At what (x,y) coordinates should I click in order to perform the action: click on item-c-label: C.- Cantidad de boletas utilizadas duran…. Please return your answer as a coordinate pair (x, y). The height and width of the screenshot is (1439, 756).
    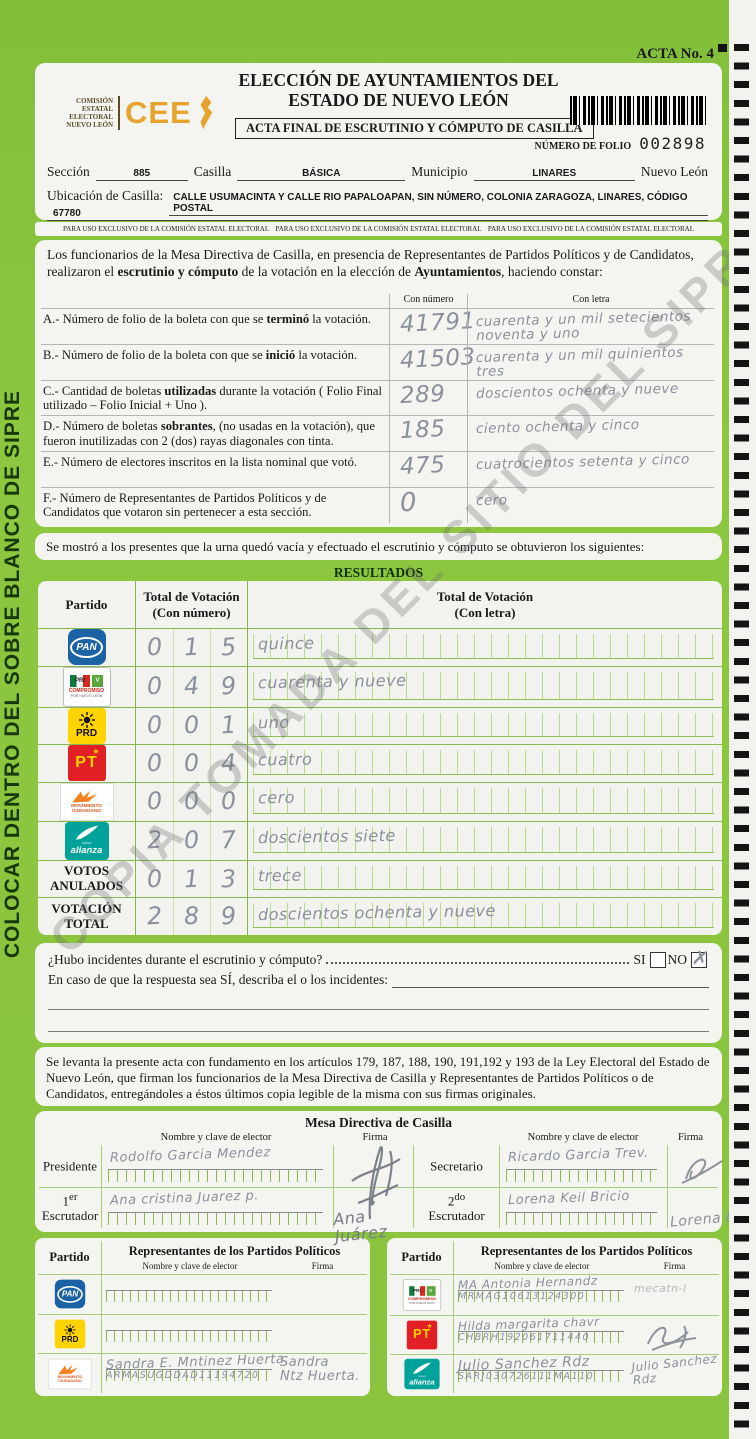
    Looking at the image, I should click on (215, 397).